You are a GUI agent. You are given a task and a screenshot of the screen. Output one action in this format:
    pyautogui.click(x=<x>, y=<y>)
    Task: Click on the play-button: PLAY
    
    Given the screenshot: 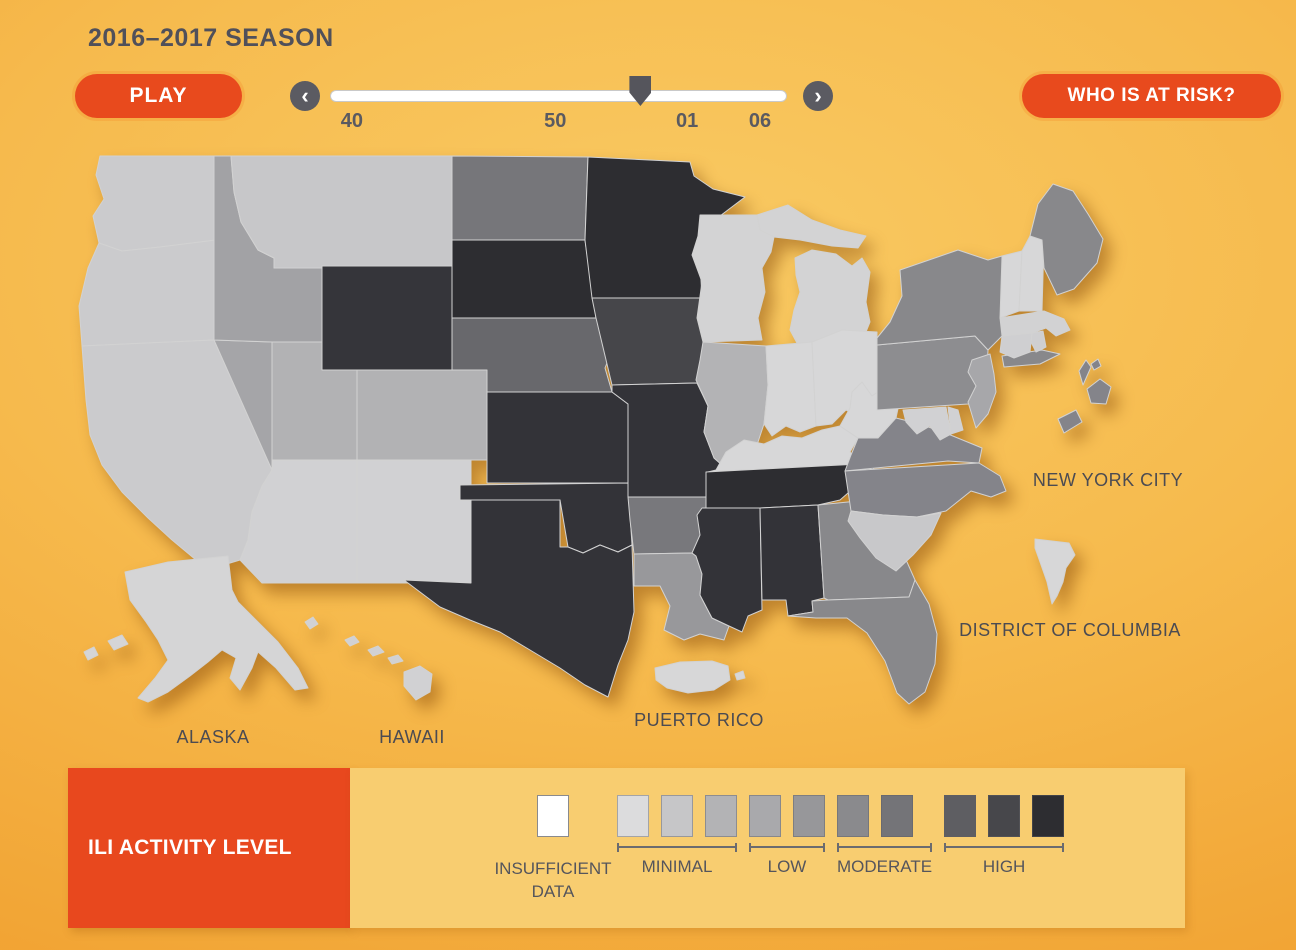 What is the action you would take?
    pyautogui.click(x=158, y=96)
    